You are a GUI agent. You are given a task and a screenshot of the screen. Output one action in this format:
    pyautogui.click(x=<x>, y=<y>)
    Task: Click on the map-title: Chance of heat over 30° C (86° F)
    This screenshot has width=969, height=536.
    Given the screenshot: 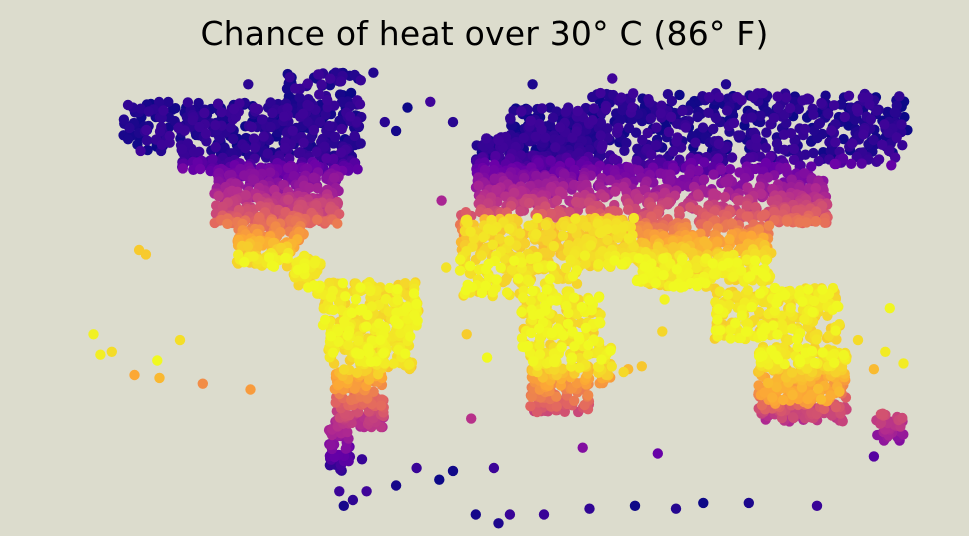 What is the action you would take?
    pyautogui.click(x=484, y=33)
    